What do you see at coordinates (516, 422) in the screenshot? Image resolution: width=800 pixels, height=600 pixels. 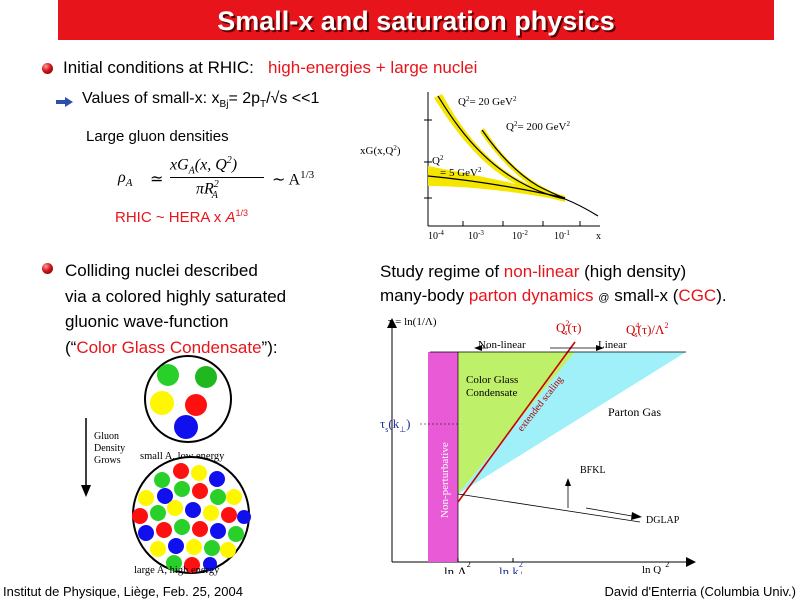 I see `saturation-line` at bounding box center [516, 422].